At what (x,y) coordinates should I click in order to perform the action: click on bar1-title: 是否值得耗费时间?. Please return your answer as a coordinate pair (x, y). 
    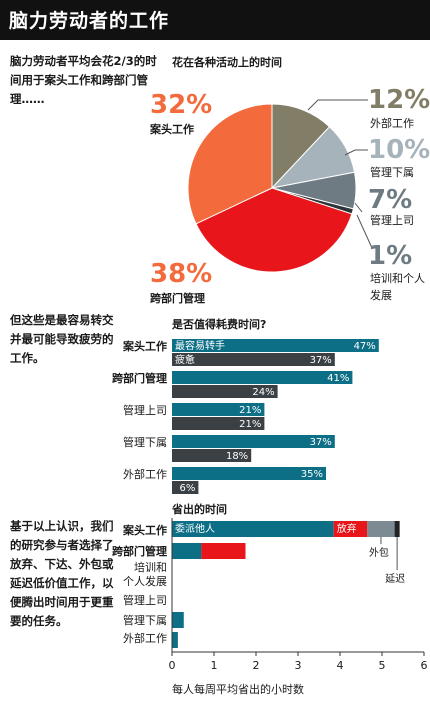
    Looking at the image, I should click on (218, 324).